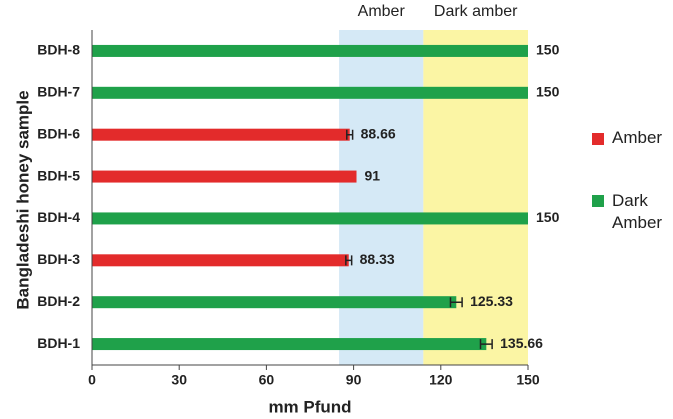 This screenshot has height=419, width=673. Describe the element at coordinates (441, 380) in the screenshot. I see `x-tick-label: 120` at that location.